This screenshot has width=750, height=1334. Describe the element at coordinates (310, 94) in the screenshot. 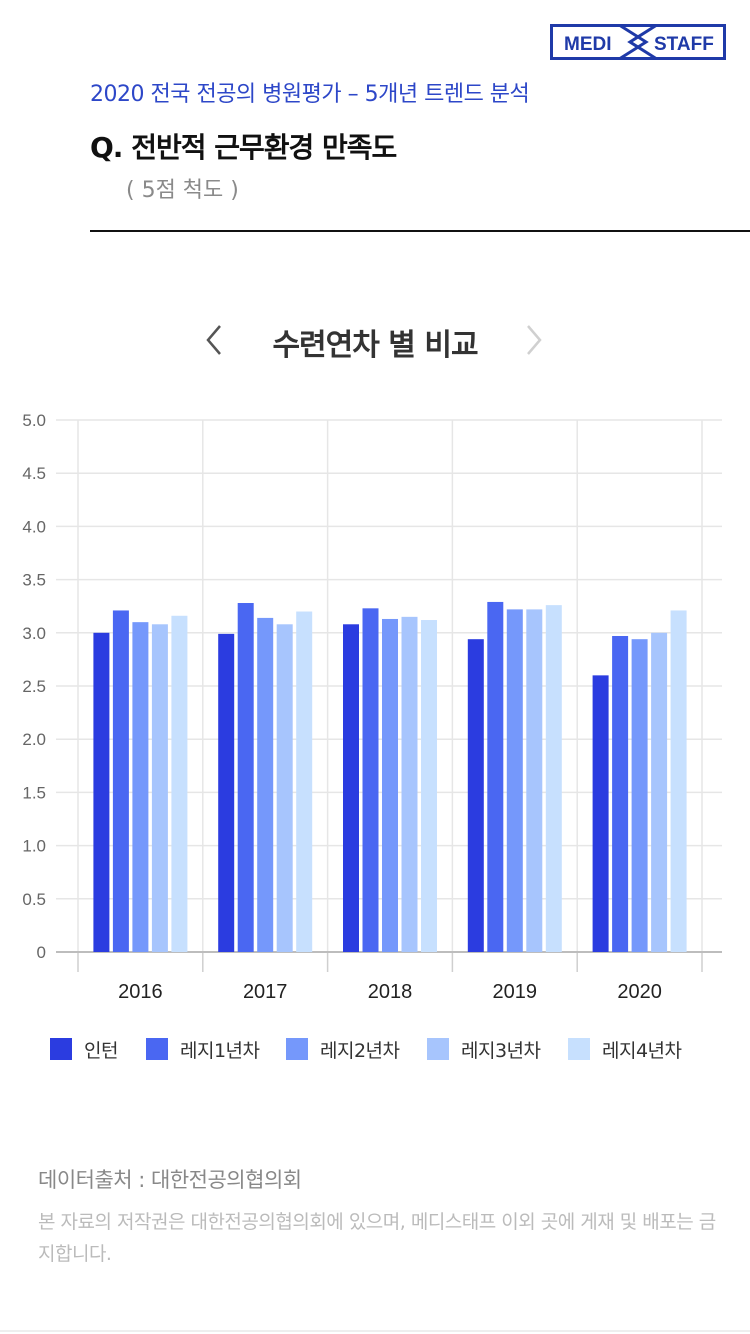

I see `report-subtitle: 2020 전국 전공의 병원평가 – 5개년 트렌드 분석` at that location.